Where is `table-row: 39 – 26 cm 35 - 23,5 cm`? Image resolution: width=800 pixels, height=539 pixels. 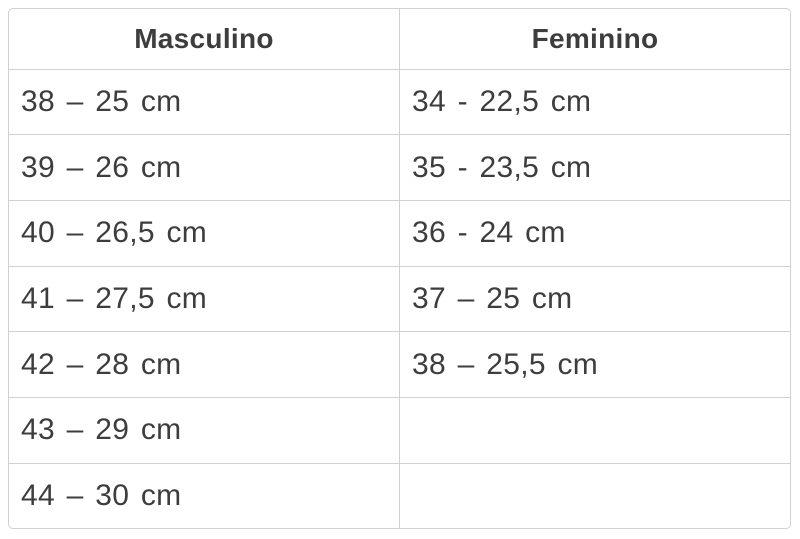
table-row: 39 – 26 cm 35 - 23,5 cm is located at coordinates (399, 167).